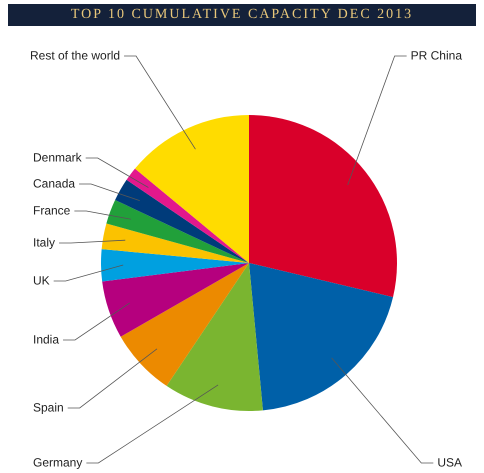 The width and height of the screenshot is (484, 473). Describe the element at coordinates (54, 183) in the screenshot. I see `slice-label: Canada` at that location.